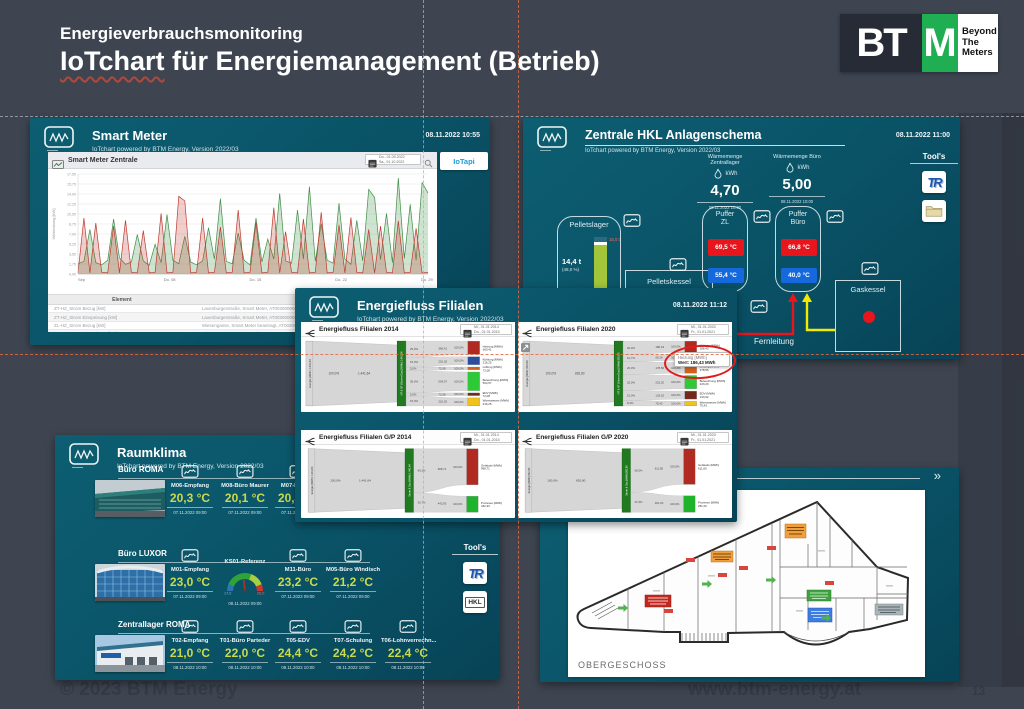 Image resolution: width=1024 pixels, height=709 pixels. I want to click on sensor-tile: T05-EDV 24,4 °C 08.11.2022 10:00, so click(298, 654).